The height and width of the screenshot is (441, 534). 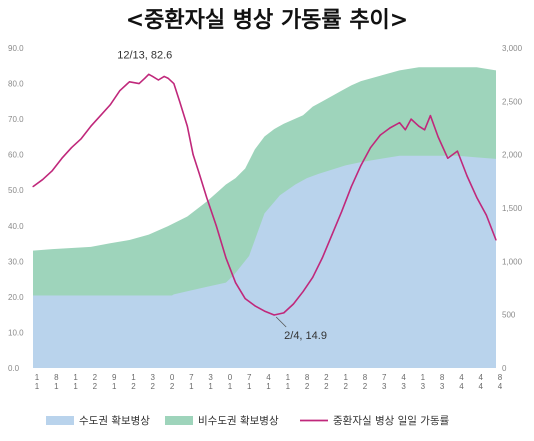 What do you see at coordinates (238, 420) in the screenshot?
I see `legend-label: 비수도권 확보병상` at bounding box center [238, 420].